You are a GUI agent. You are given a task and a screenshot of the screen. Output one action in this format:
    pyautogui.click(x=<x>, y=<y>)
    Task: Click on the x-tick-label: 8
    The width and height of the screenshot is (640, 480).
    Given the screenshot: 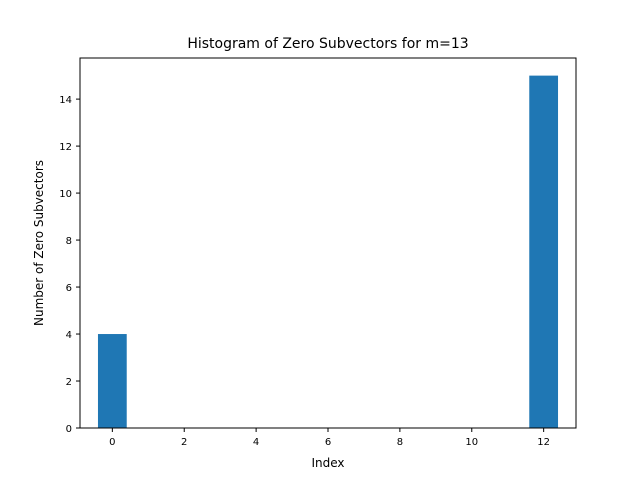 What is the action you would take?
    pyautogui.click(x=400, y=442)
    